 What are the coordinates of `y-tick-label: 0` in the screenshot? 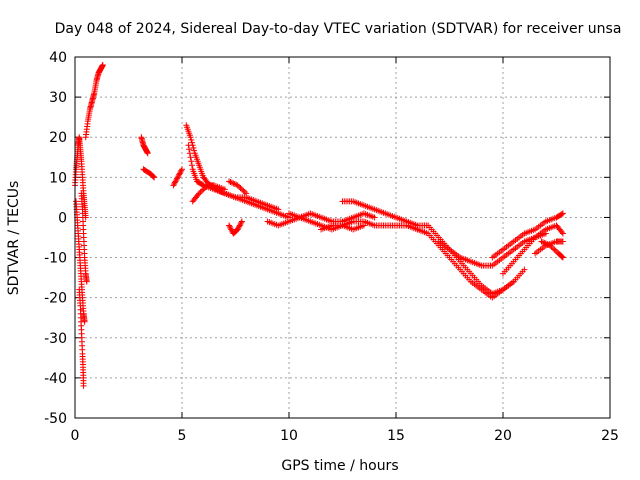 It's located at (62, 218).